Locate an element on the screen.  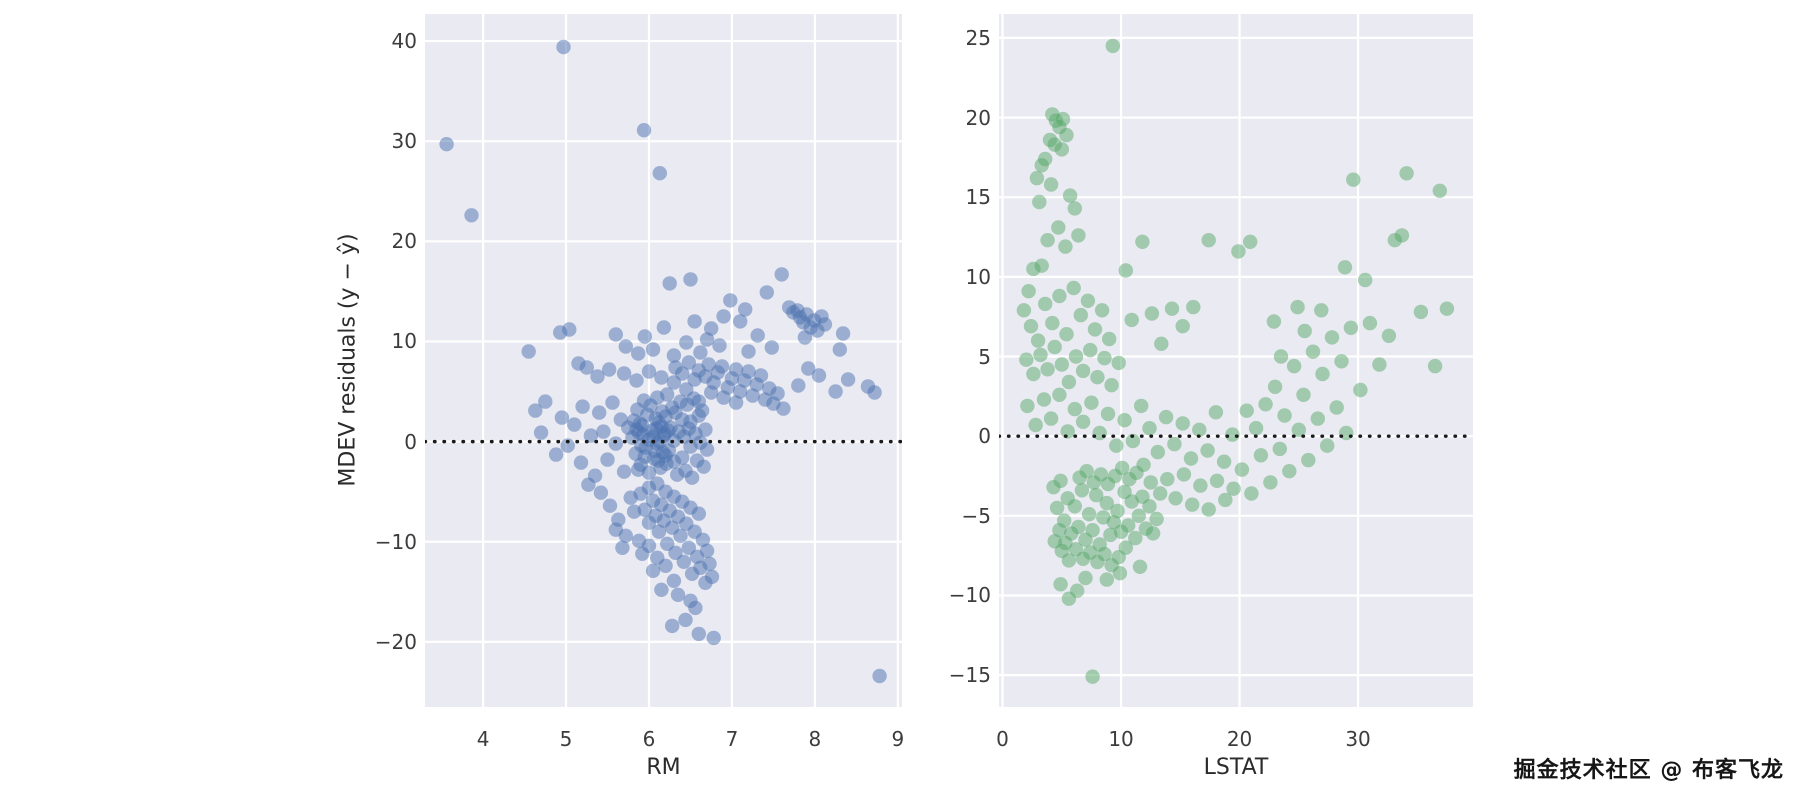
y-tick-label: 0 is located at coordinates (410, 441).